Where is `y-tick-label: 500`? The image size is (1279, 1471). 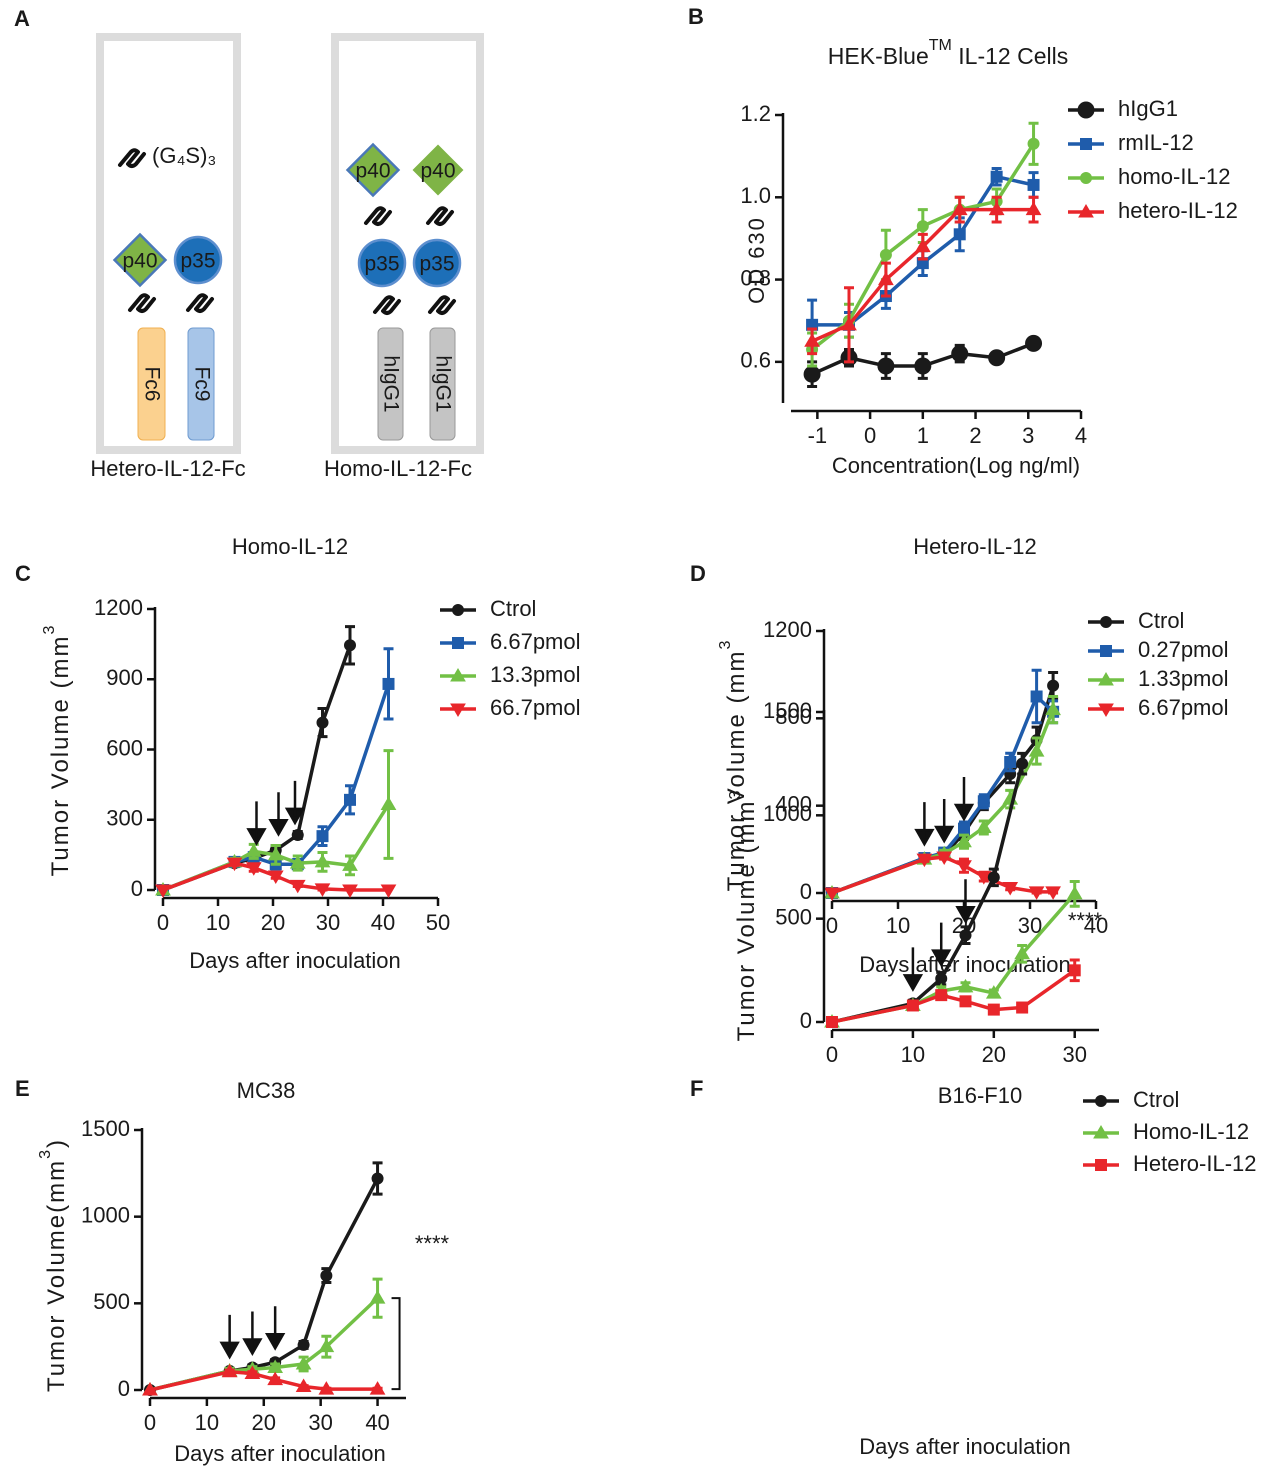
y-tick-label: 500 is located at coordinates (111, 1301).